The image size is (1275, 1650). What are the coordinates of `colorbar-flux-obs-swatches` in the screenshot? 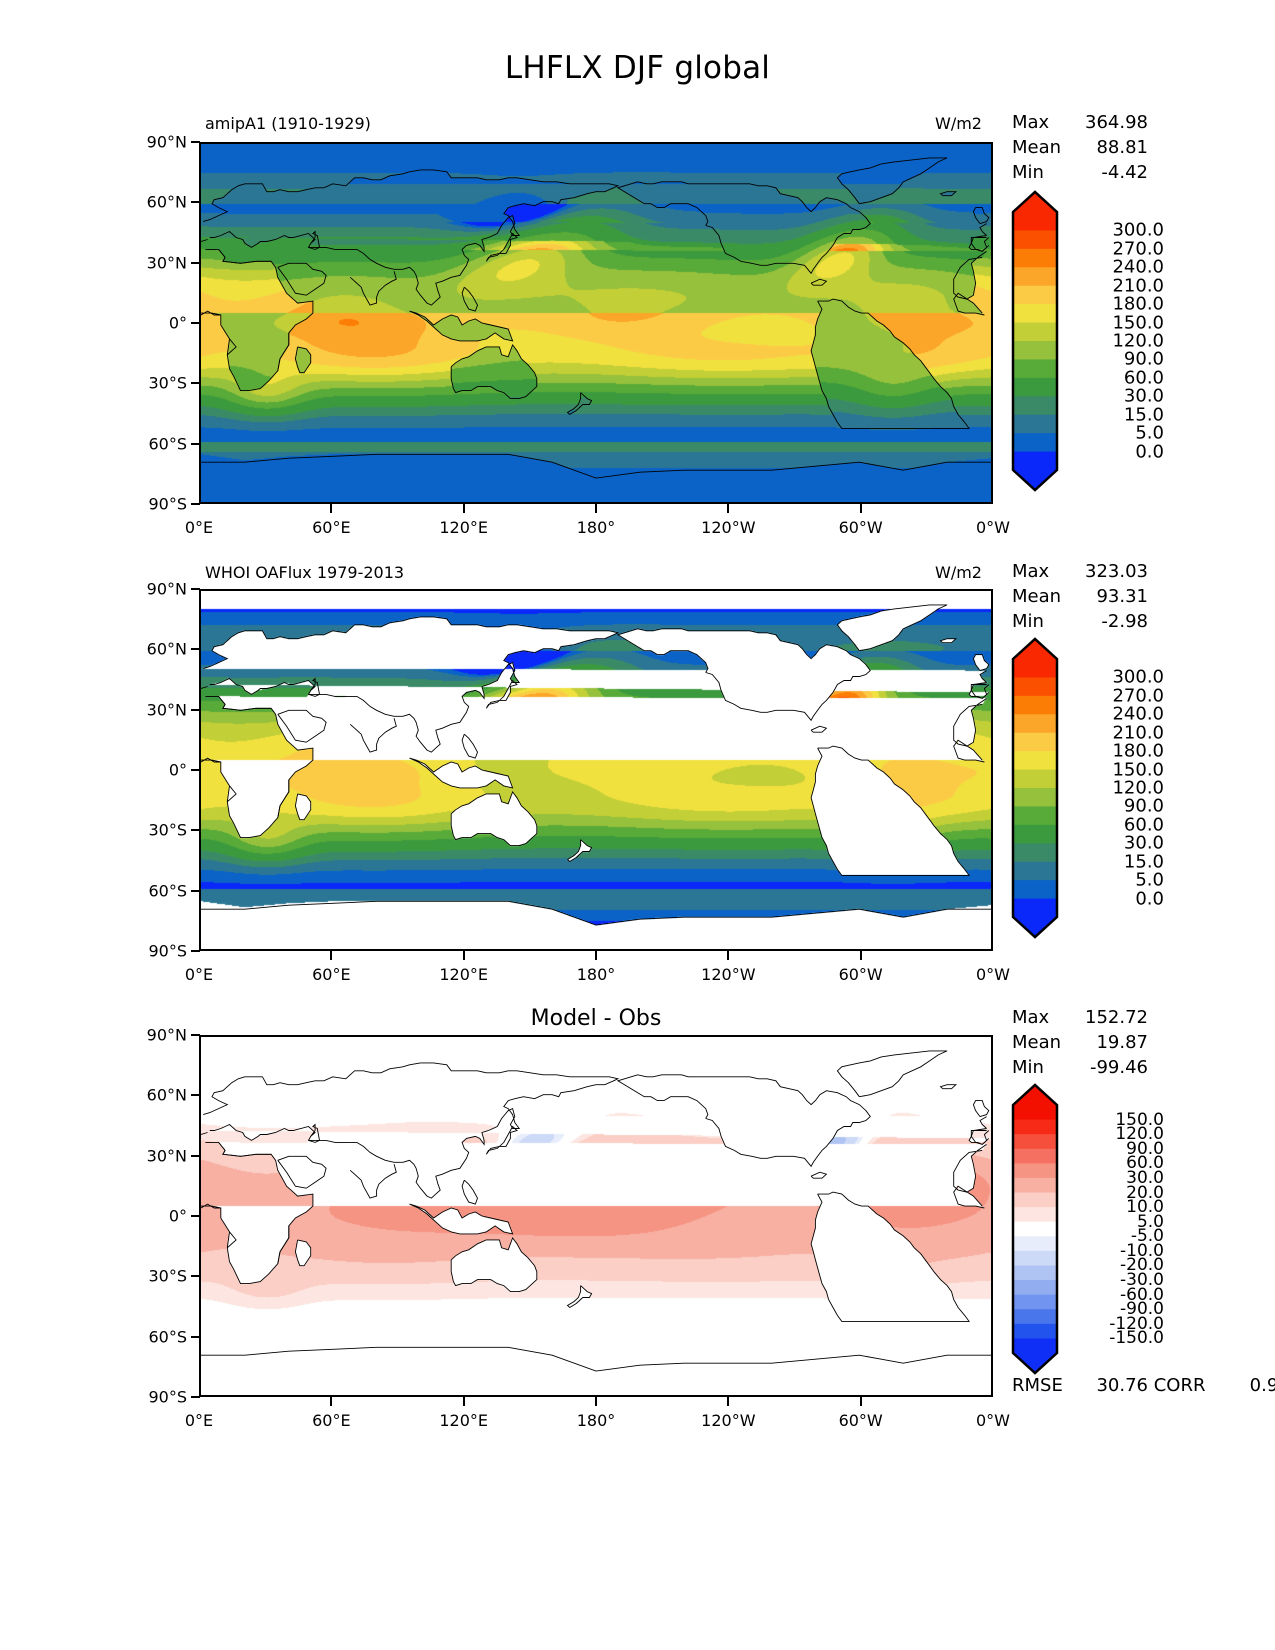 It's located at (1035, 788).